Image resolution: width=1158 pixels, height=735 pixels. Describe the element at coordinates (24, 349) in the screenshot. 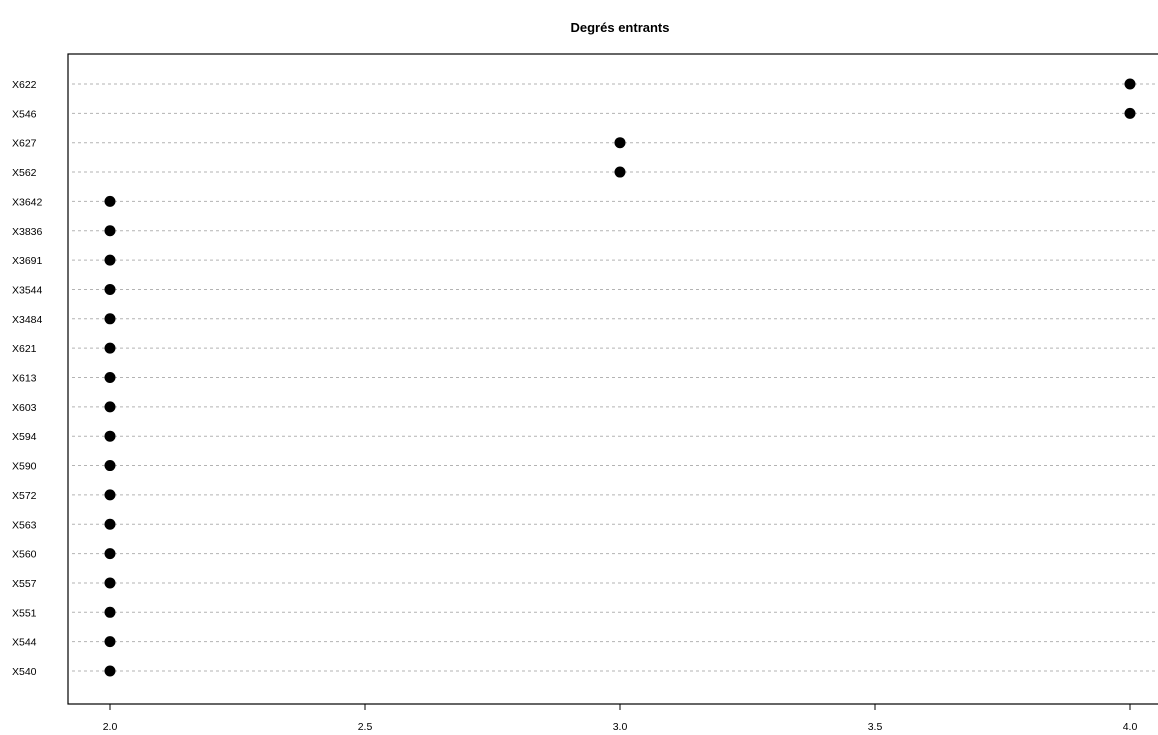

I see `category-label: X621` at that location.